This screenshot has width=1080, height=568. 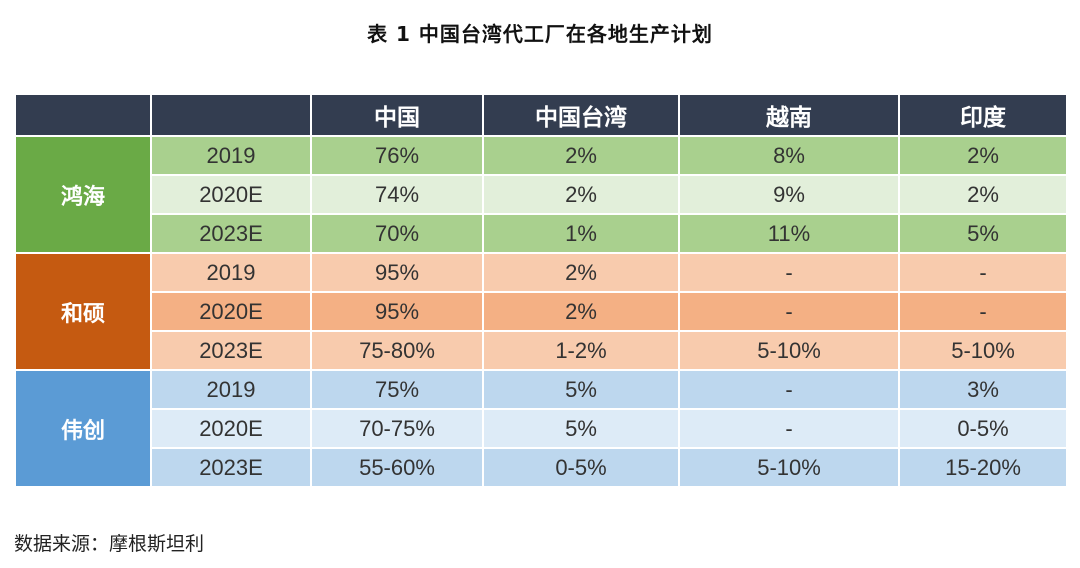 I want to click on header-china: 中国, so click(x=397, y=115).